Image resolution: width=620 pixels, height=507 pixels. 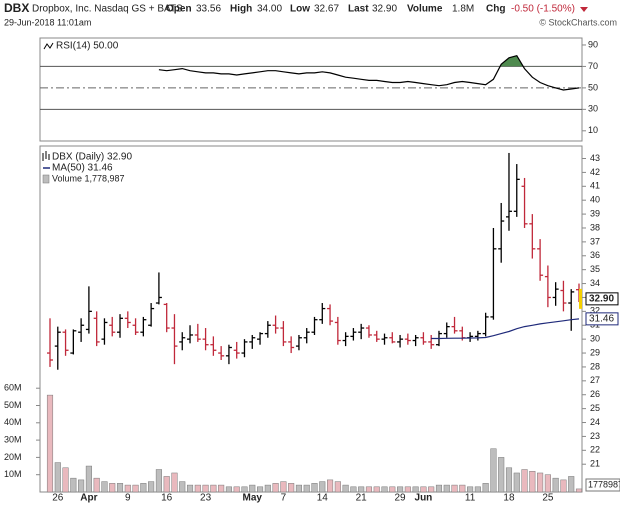 I want to click on y-tick-label: 34, so click(x=595, y=283).